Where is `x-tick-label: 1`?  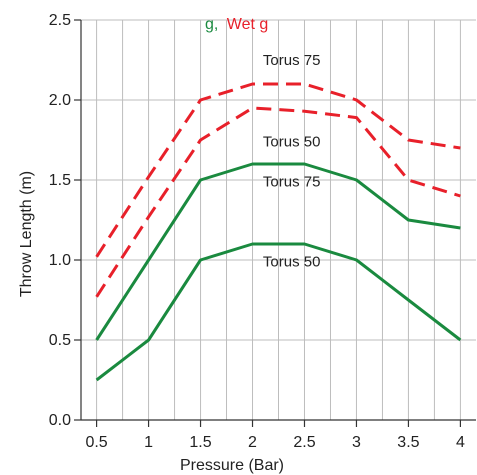
x-tick-label: 1 is located at coordinates (148, 442).